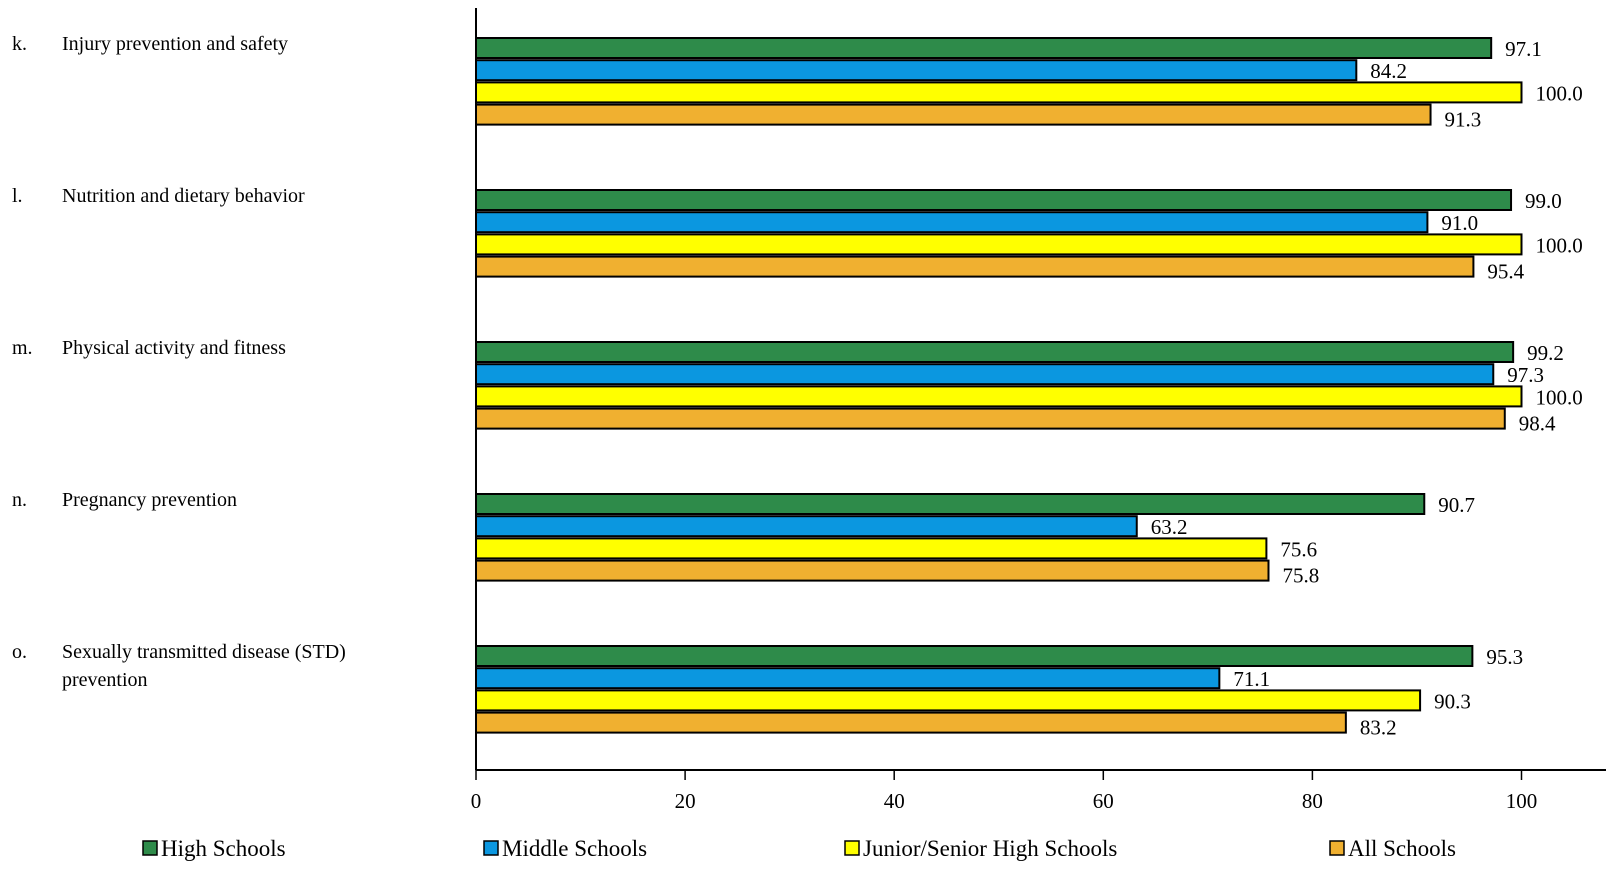 The height and width of the screenshot is (874, 1606). What do you see at coordinates (223, 848) in the screenshot?
I see `legend-label-0: High Schools` at bounding box center [223, 848].